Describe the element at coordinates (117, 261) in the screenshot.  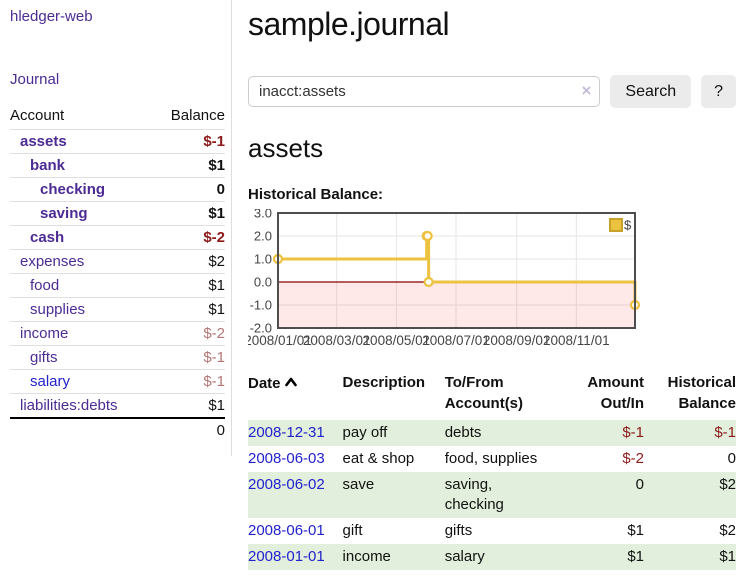
I see `account-row: expenses $2` at that location.